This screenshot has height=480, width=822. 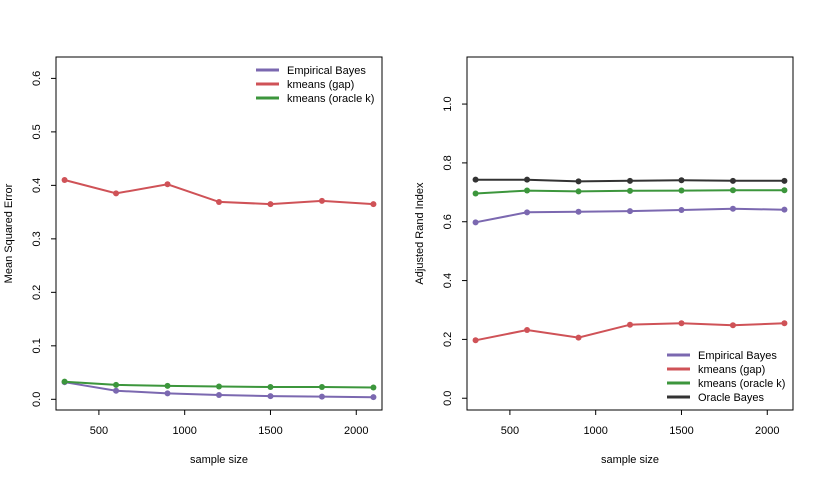 What do you see at coordinates (448, 103) in the screenshot?
I see `y-tick-label: 1.0` at bounding box center [448, 103].